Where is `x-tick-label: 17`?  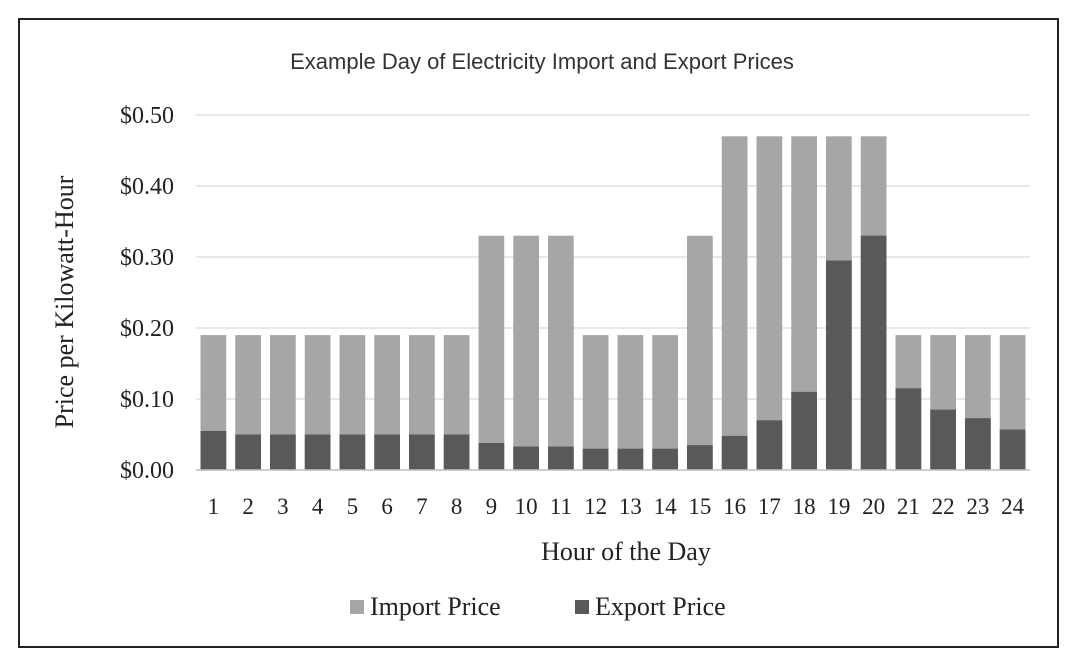 x-tick-label: 17 is located at coordinates (769, 506).